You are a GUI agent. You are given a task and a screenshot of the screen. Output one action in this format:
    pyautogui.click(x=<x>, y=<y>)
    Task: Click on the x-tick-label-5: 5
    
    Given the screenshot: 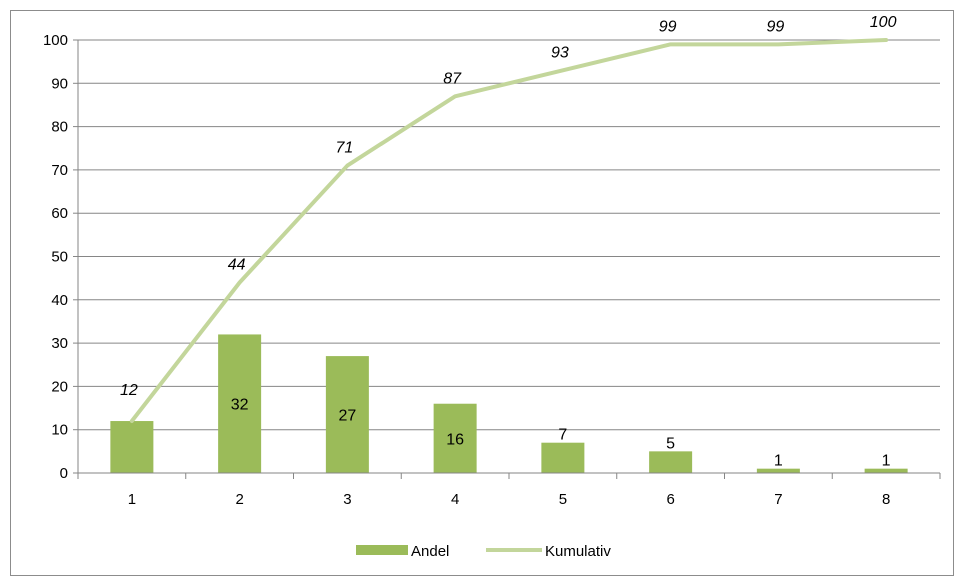 What is the action you would take?
    pyautogui.click(x=563, y=499)
    